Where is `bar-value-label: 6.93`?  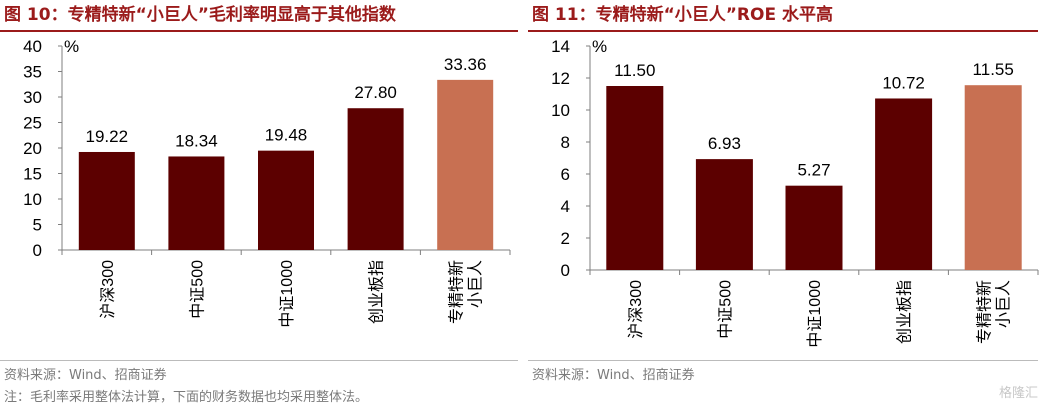
bar-value-label: 6.93 is located at coordinates (724, 143).